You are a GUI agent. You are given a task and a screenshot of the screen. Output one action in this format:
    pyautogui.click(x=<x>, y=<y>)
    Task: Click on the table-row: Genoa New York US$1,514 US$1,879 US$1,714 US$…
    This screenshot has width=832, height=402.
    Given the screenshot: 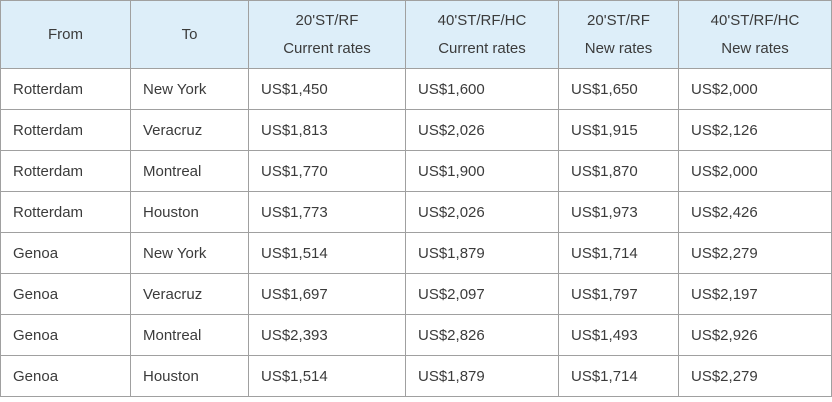 What is the action you would take?
    pyautogui.click(x=416, y=253)
    